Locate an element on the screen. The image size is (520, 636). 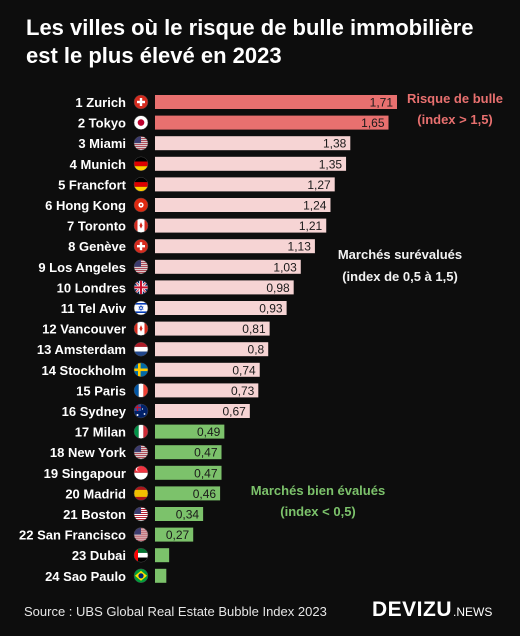
value-label: 1,65 is located at coordinates (373, 123).